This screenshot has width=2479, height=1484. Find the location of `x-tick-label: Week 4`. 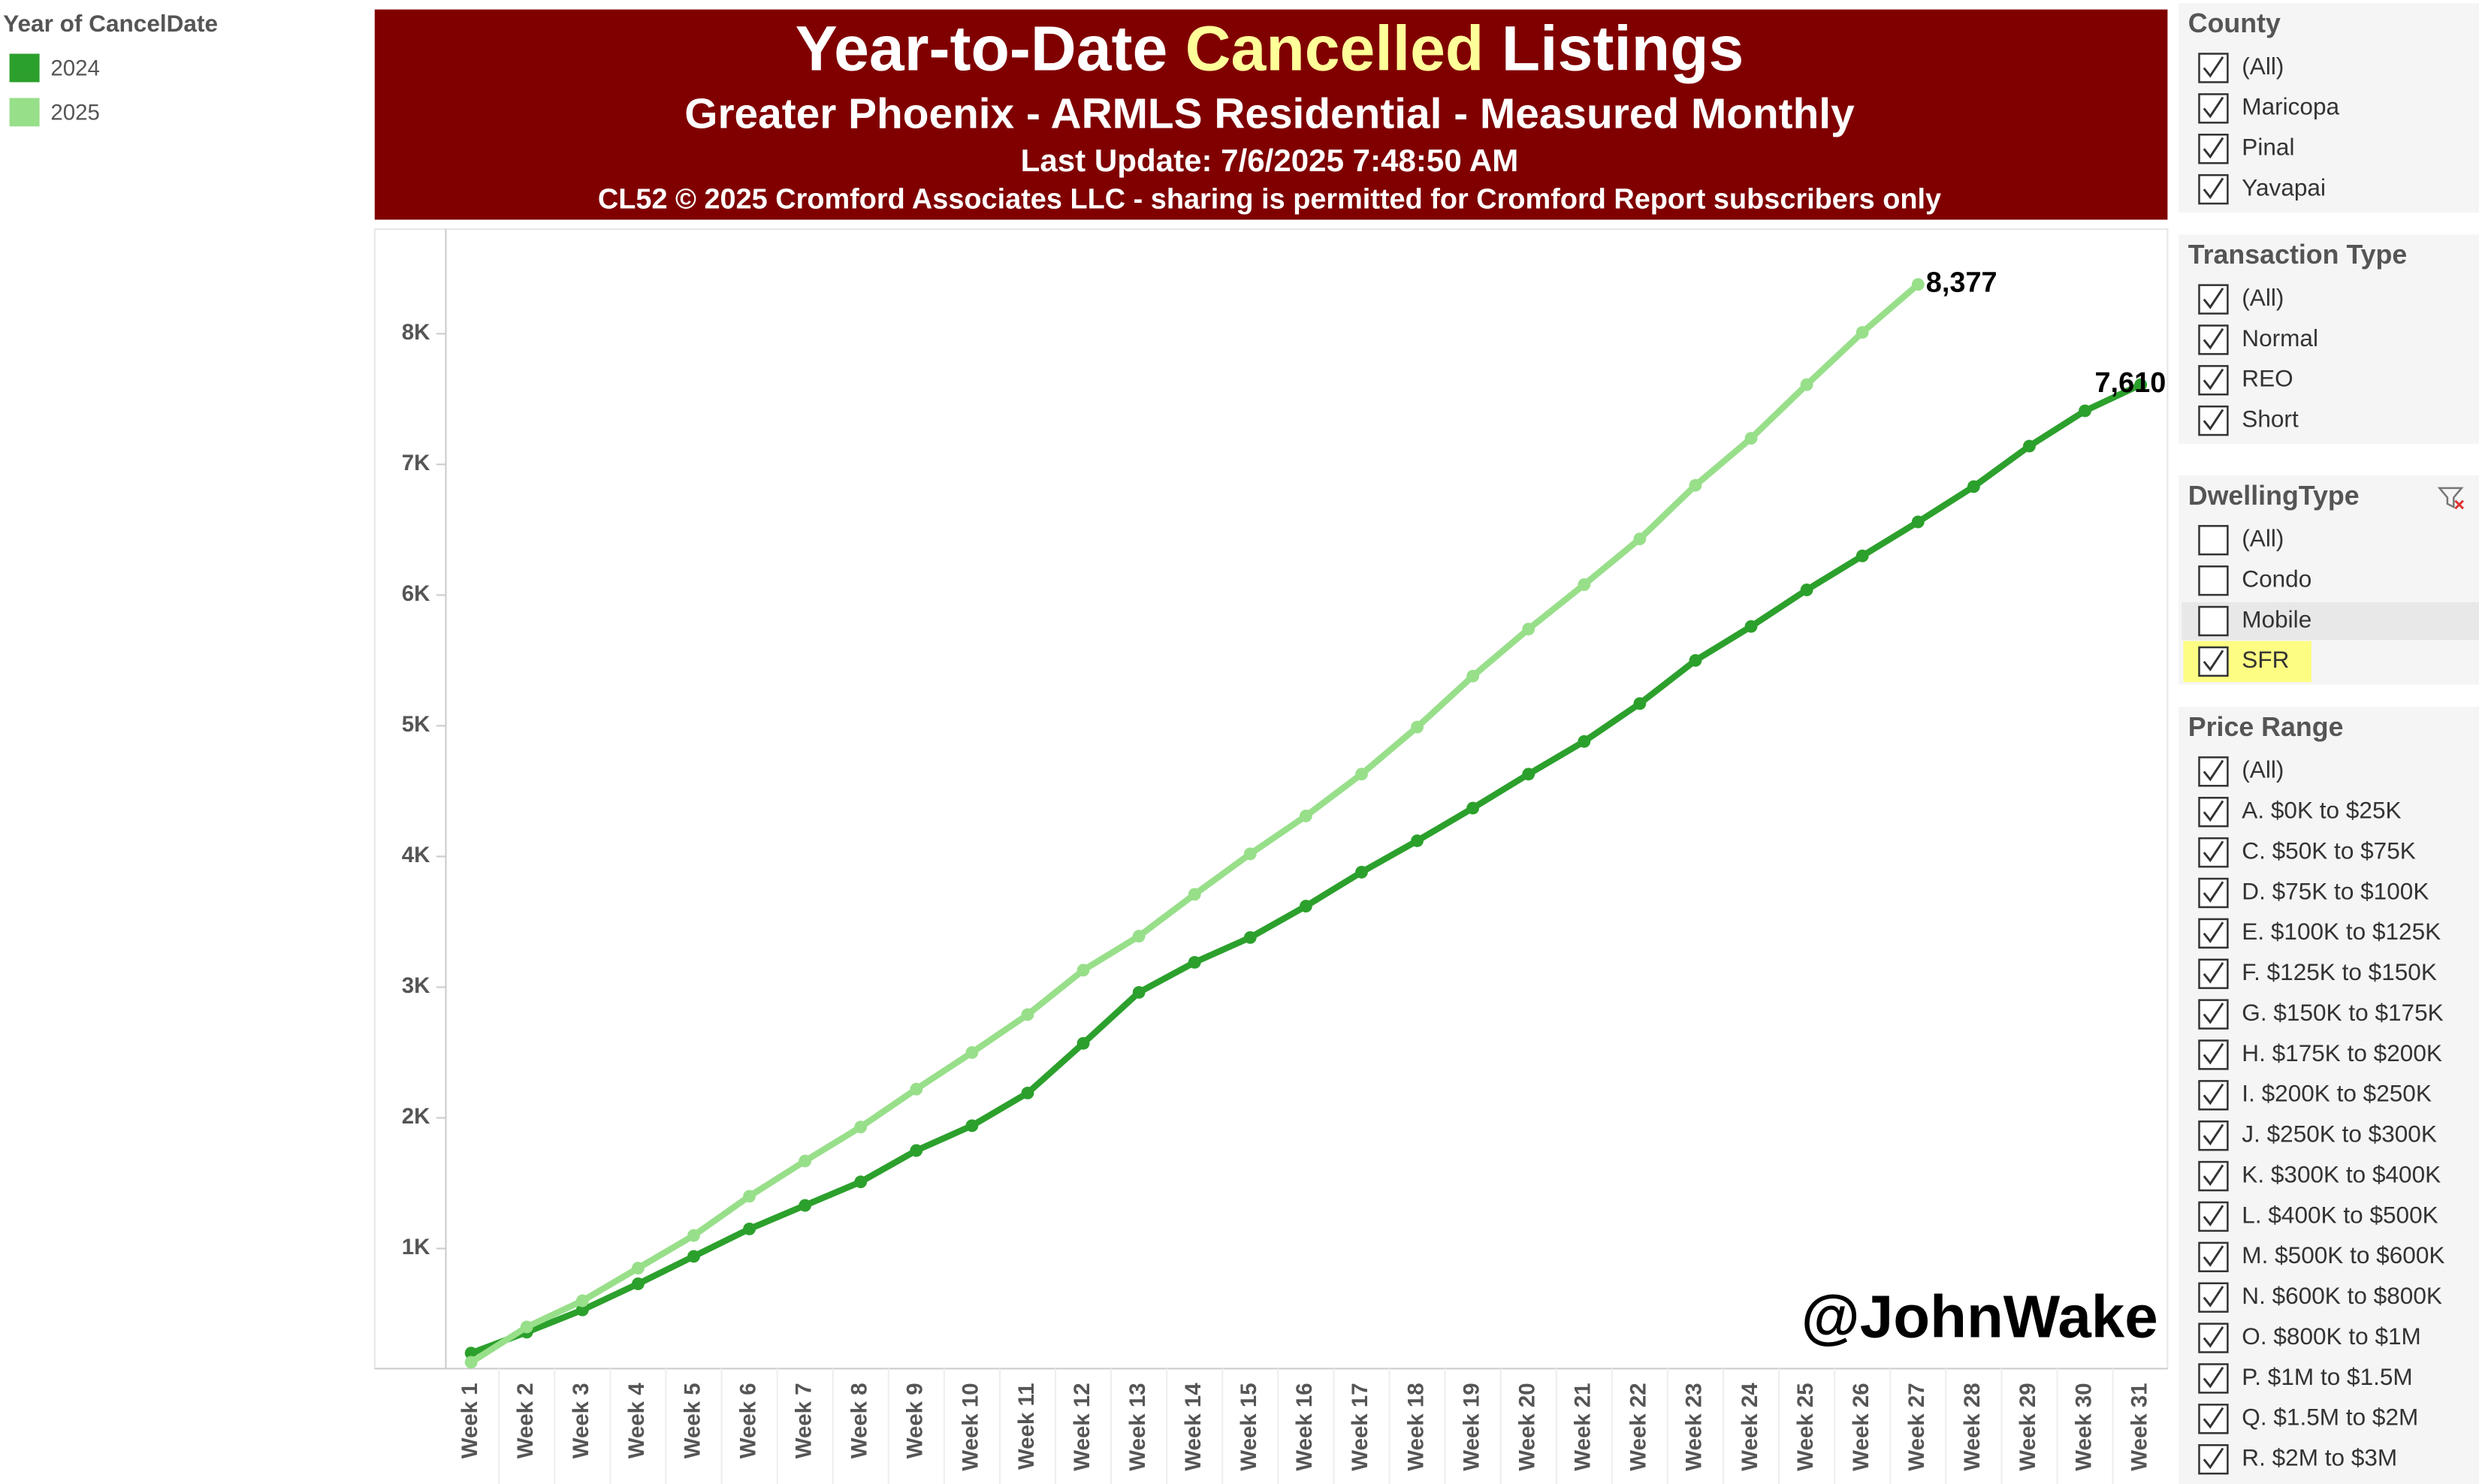

x-tick-label: Week 4 is located at coordinates (636, 1421).